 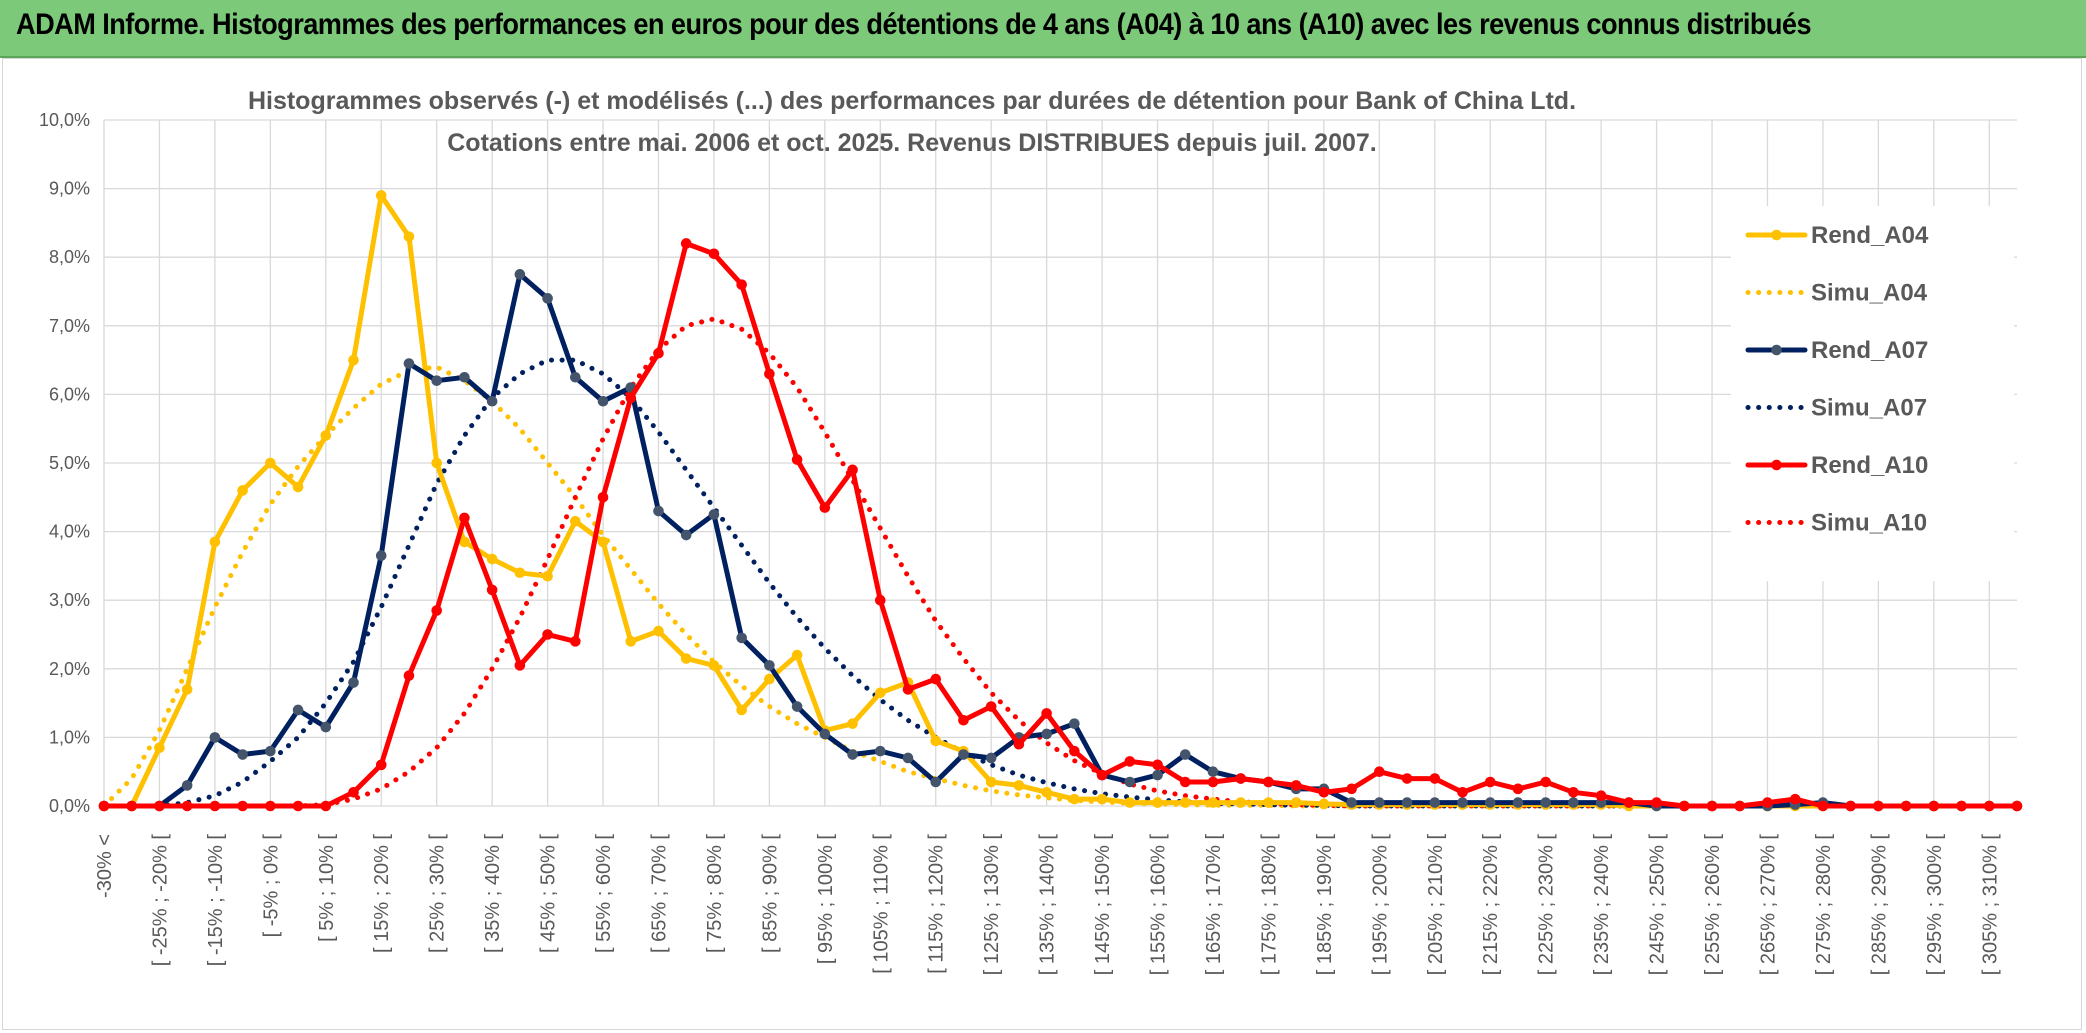 I want to click on x-tick-label: [ -15% ; -10% [, so click(x=216, y=900).